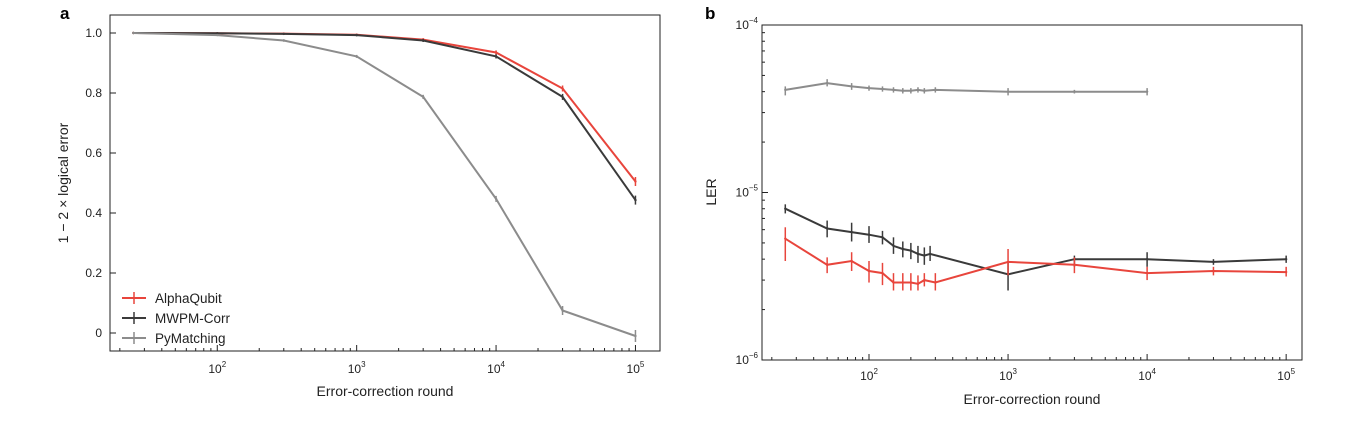  I want to click on panel-a-y-axis: 0 0.2 0.4 0.6 0.8 1.0, so click(100, 183).